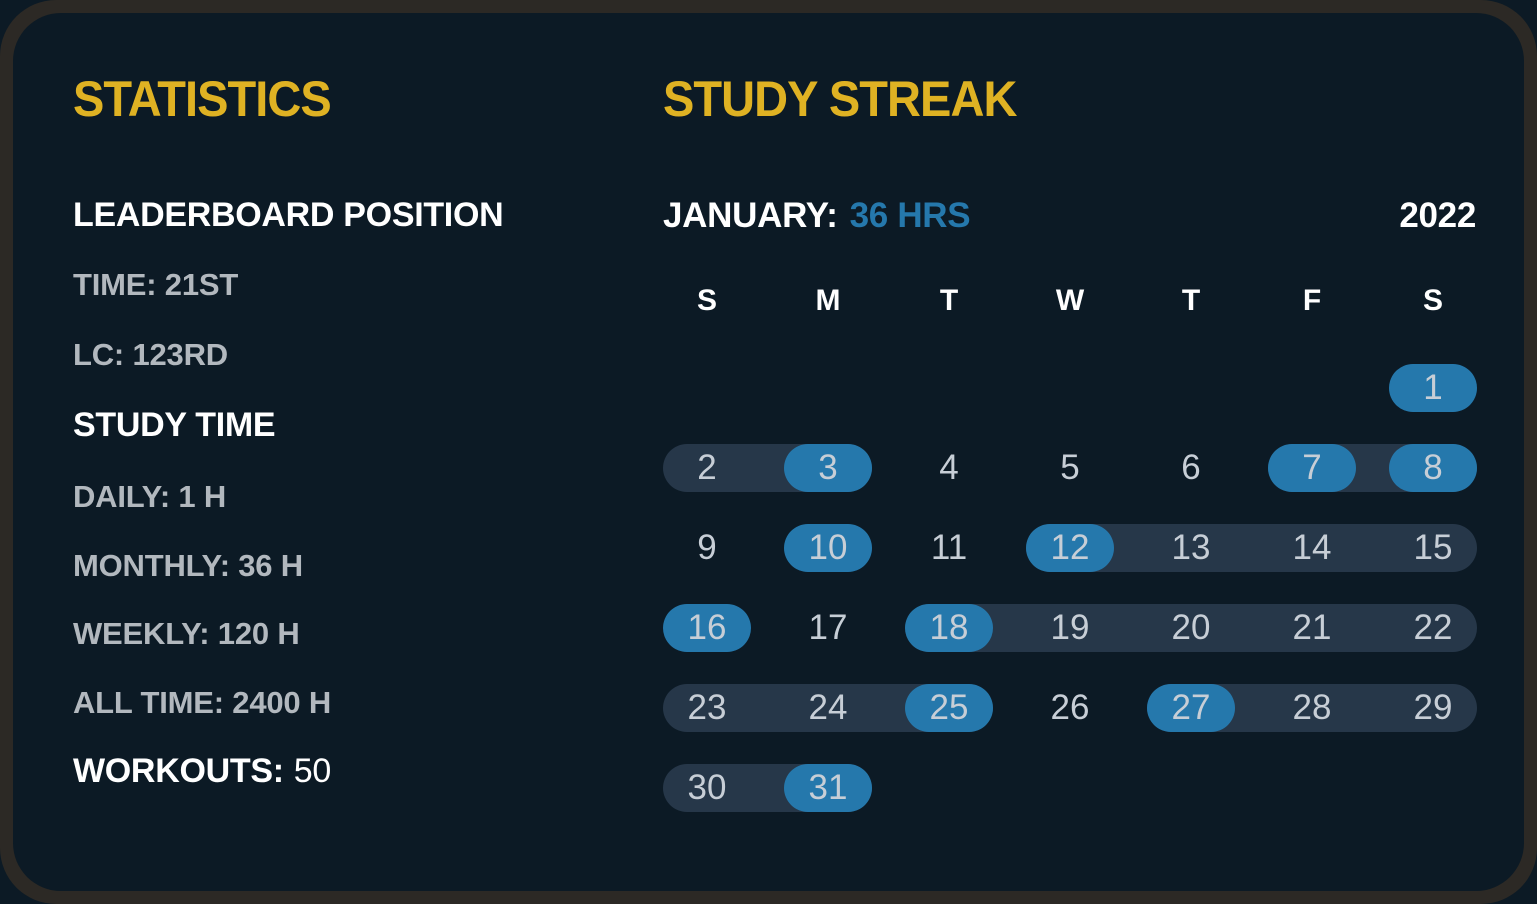  Describe the element at coordinates (949, 547) in the screenshot. I see `calendar-day: 11` at that location.